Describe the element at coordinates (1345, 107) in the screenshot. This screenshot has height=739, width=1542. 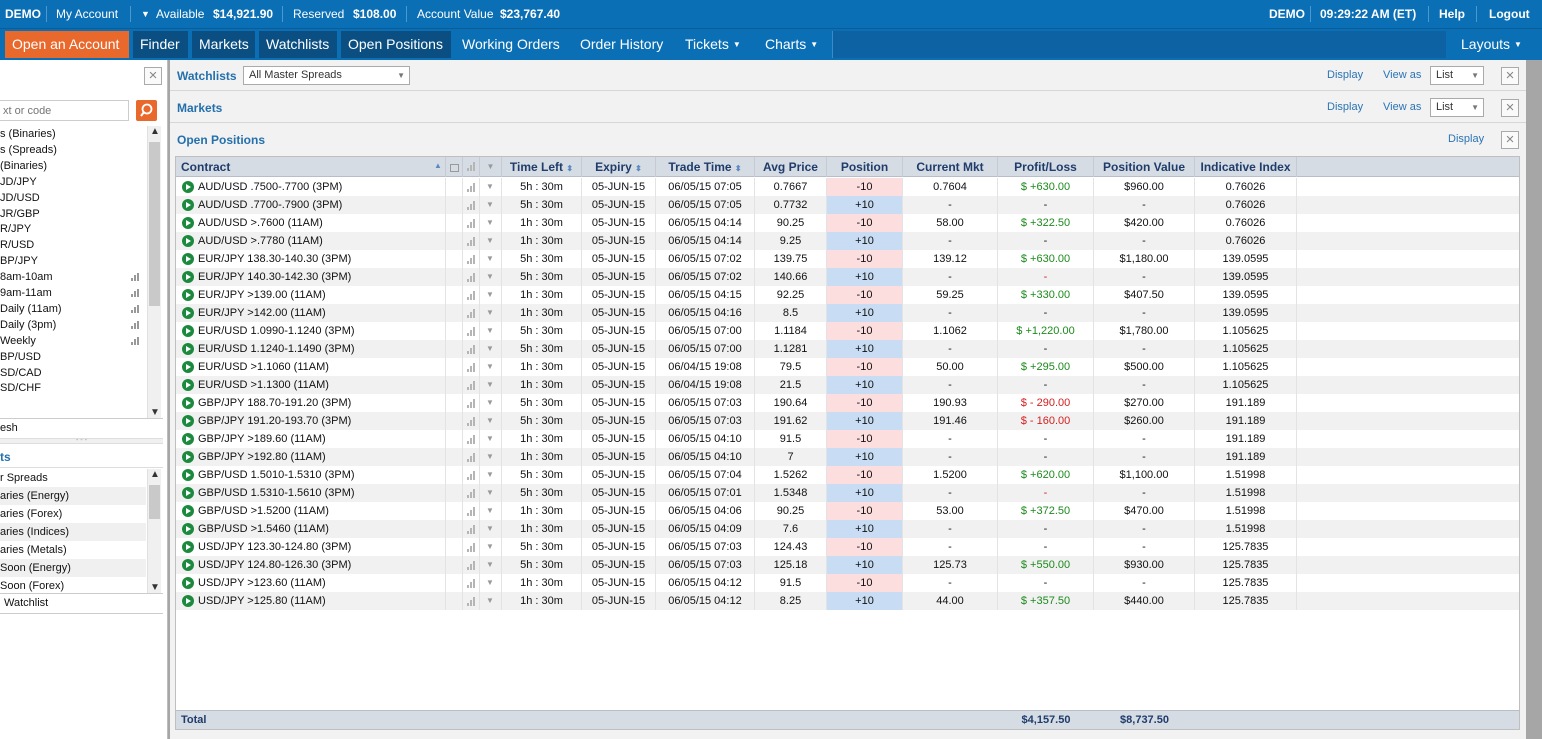
I see `markets-display-link: Display` at that location.